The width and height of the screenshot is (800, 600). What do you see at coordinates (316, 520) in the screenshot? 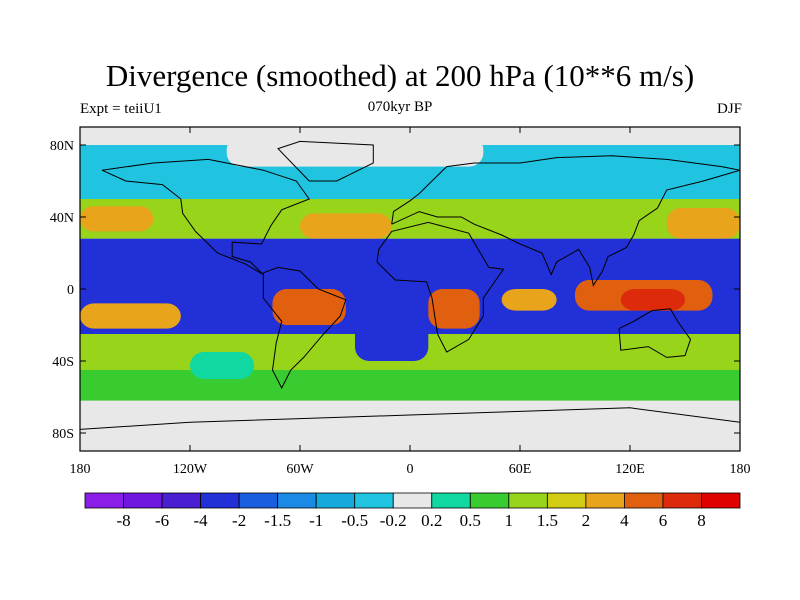
I see `colorbar-label-5: -1` at bounding box center [316, 520].